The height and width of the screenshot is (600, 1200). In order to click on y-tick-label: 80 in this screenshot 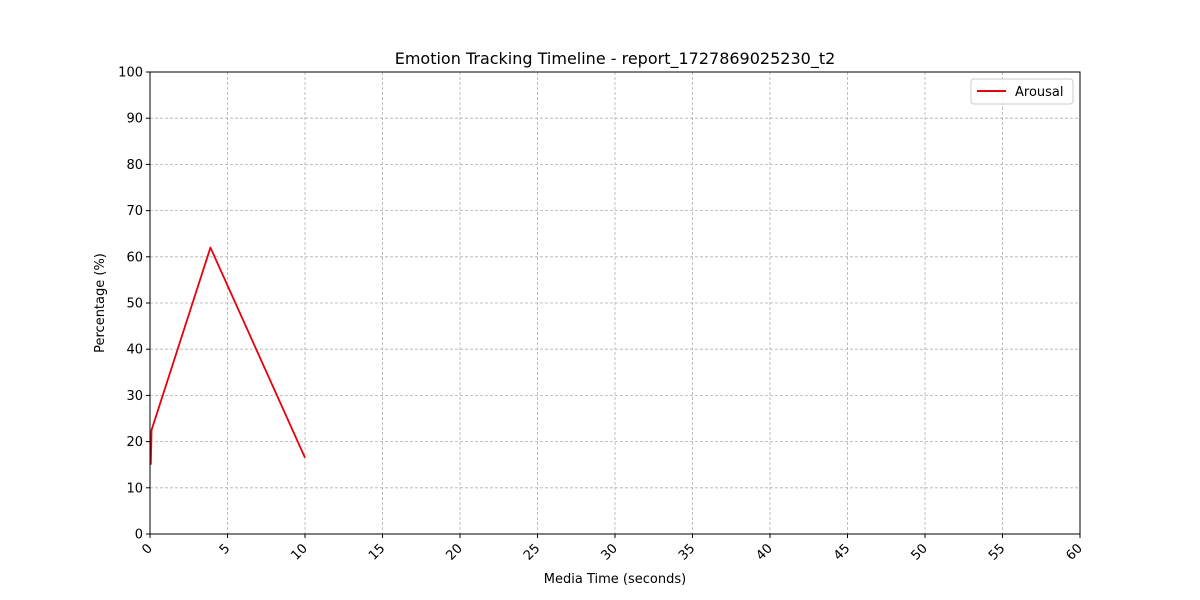, I will do `click(134, 165)`.